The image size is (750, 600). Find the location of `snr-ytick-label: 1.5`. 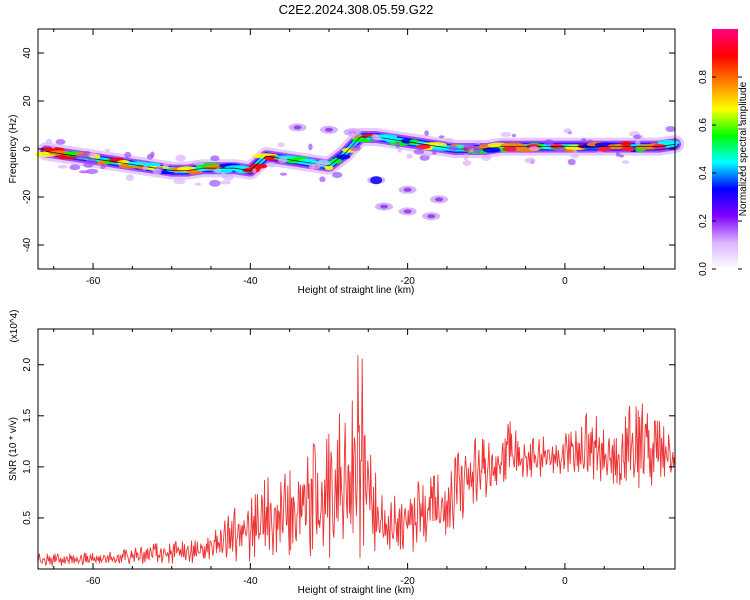

snr-ytick-label: 1.5 is located at coordinates (27, 415).